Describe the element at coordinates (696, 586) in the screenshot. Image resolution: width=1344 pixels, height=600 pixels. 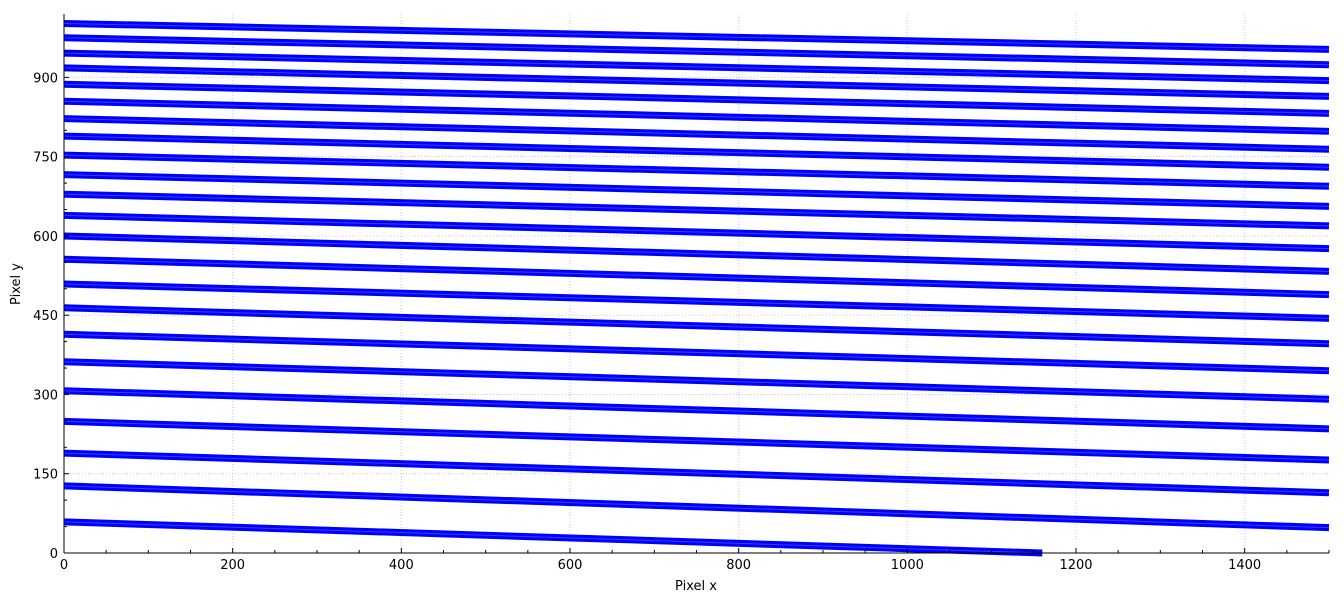
I see `x-axis-title: Pixel x` at that location.